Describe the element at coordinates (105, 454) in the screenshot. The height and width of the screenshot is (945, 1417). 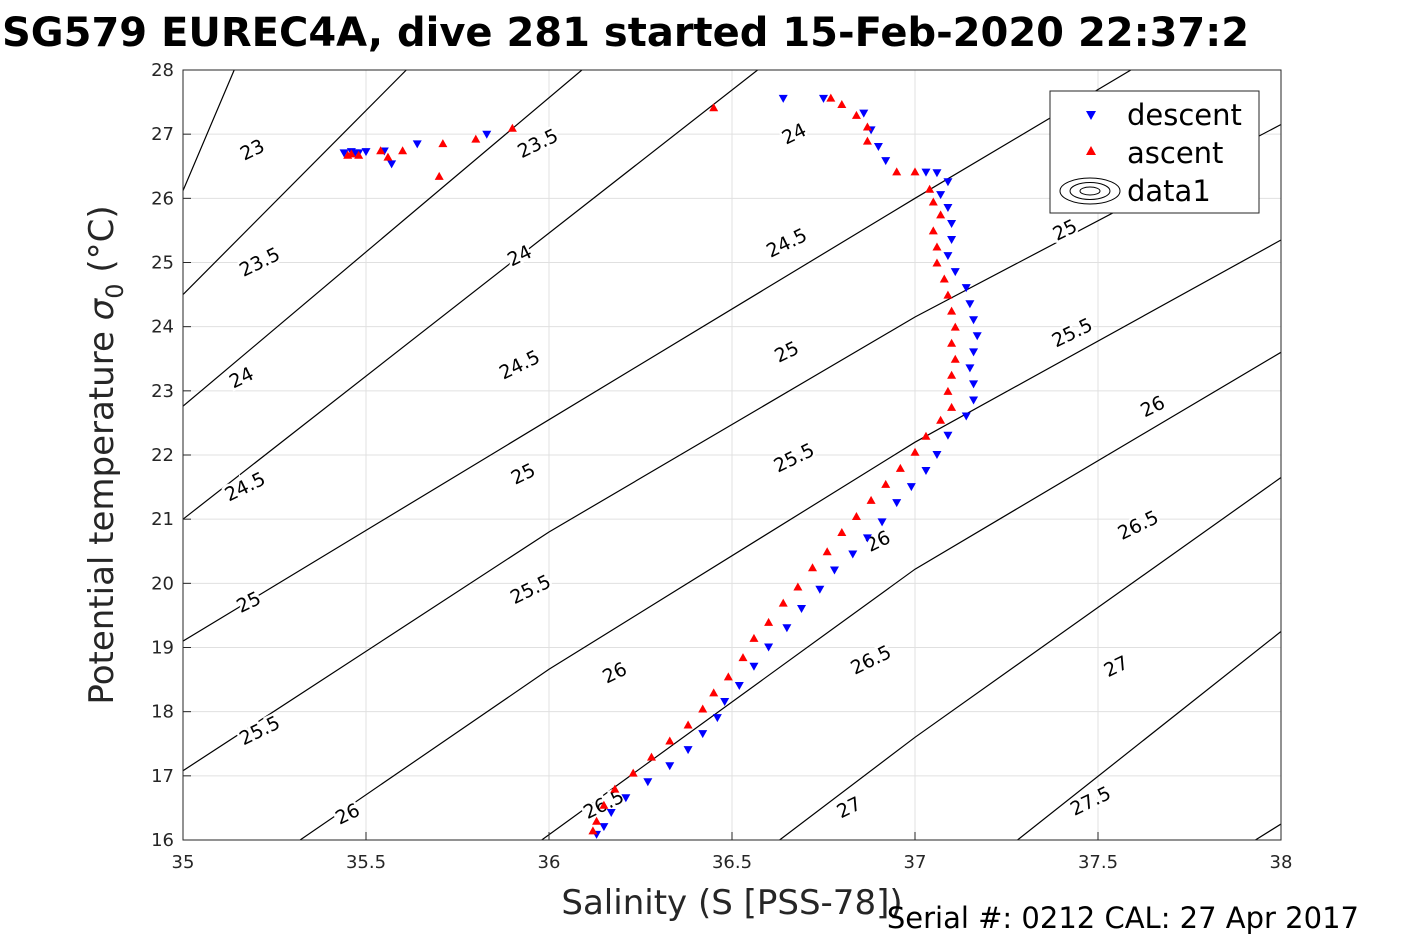
I see `y-axis-label: Potential temperature σ0 (°C)` at that location.